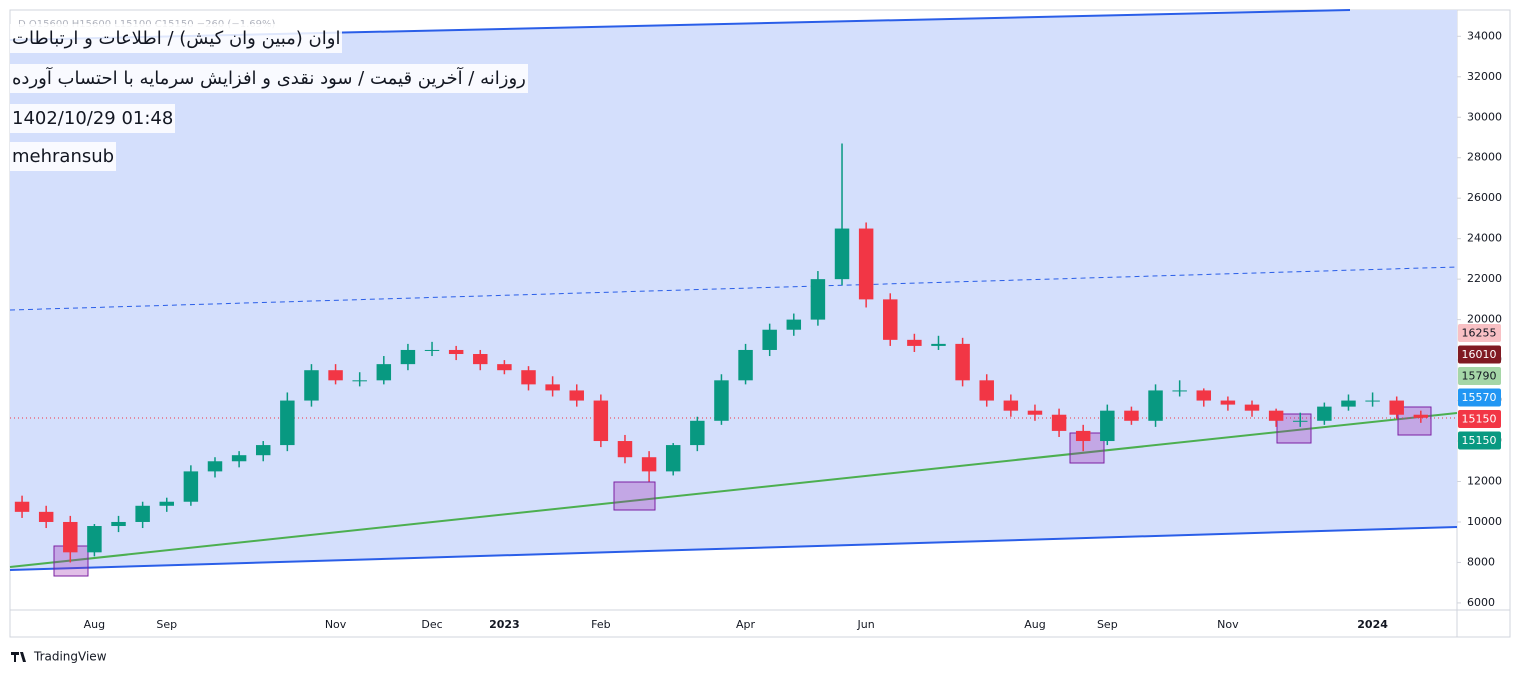  Describe the element at coordinates (504, 624) in the screenshot. I see `x-tick-label: 2023` at that location.